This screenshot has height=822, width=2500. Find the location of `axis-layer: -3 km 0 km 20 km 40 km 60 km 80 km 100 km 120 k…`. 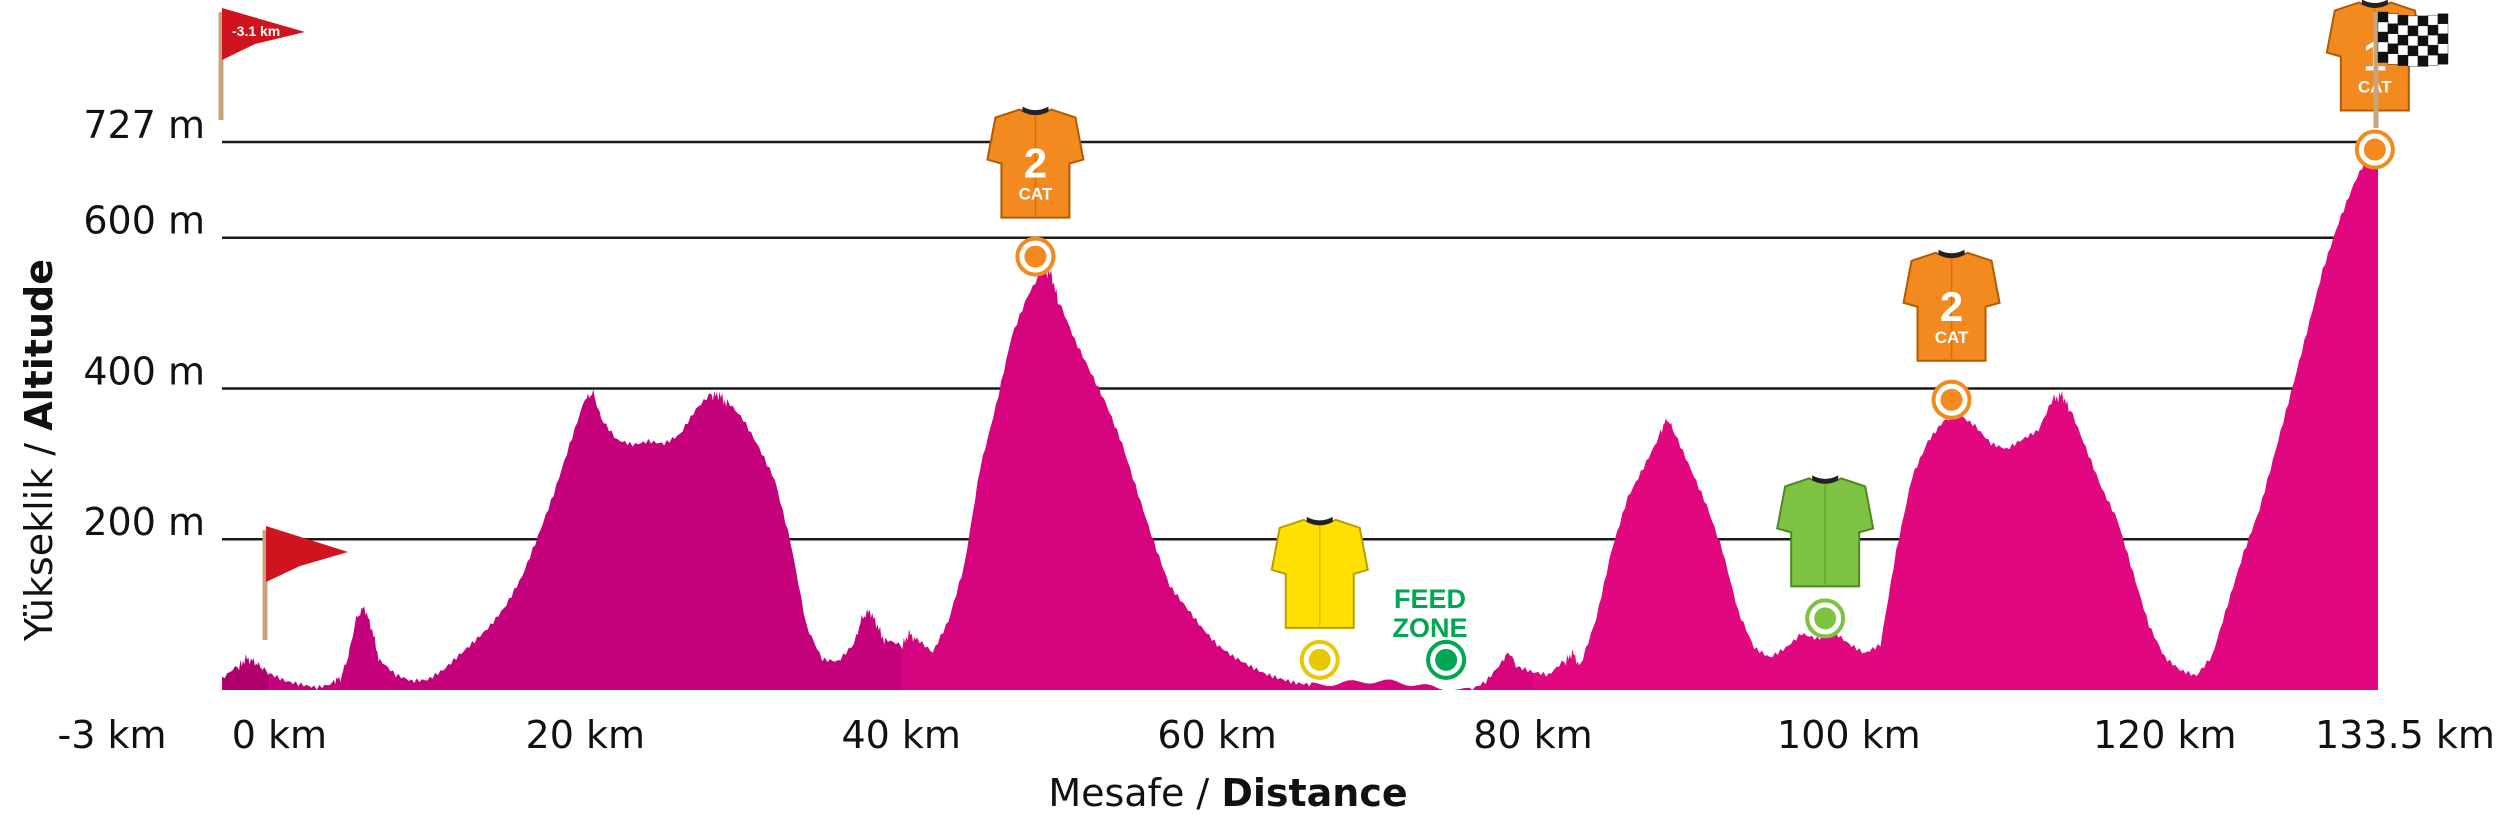

axis-layer: -3 km 0 km 20 km 40 km 60 km 80 km 100 km 120 k… is located at coordinates (1276, 735).